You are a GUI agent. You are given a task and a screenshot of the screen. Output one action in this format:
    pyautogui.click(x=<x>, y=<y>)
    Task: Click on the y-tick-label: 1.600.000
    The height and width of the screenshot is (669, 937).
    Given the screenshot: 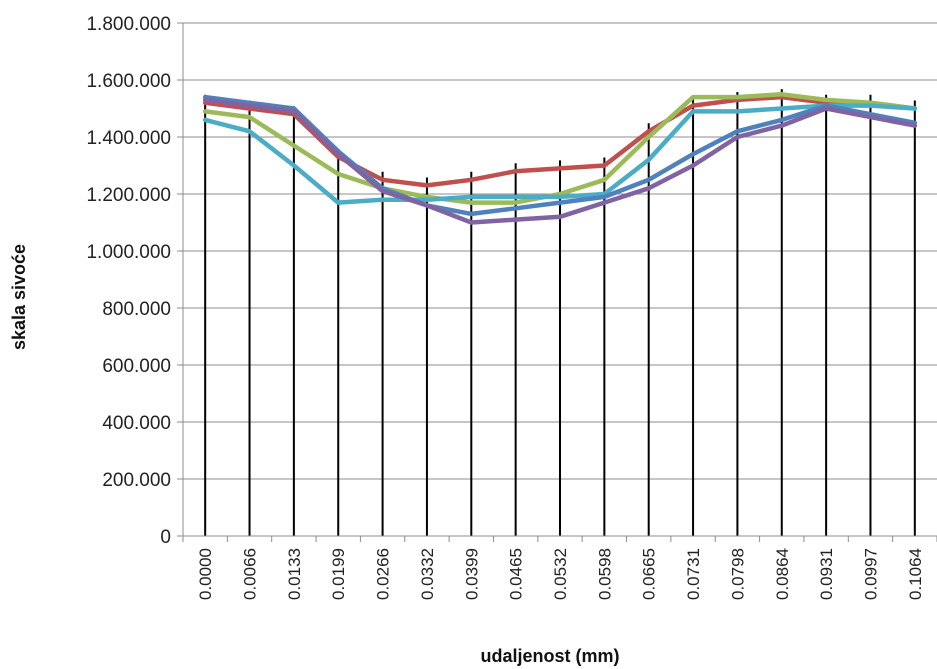 What is the action you would take?
    pyautogui.click(x=128, y=81)
    